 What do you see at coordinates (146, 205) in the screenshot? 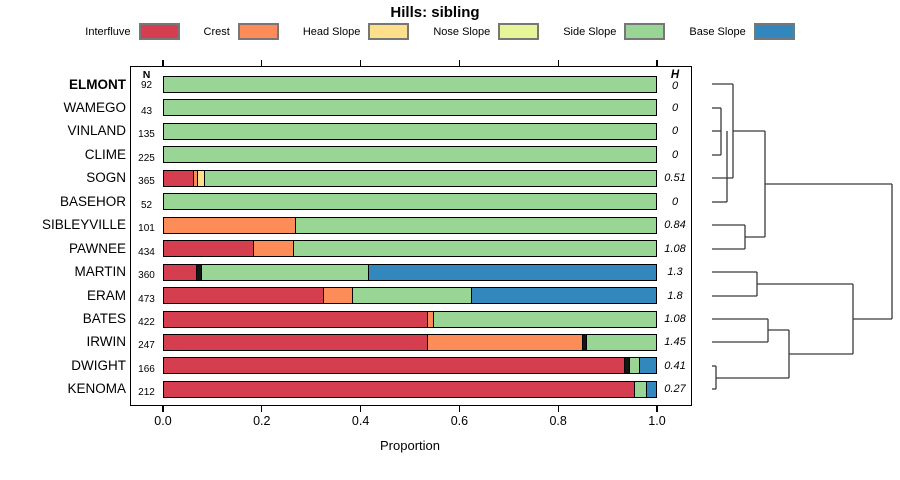
I see `n-value: 52` at bounding box center [146, 205].